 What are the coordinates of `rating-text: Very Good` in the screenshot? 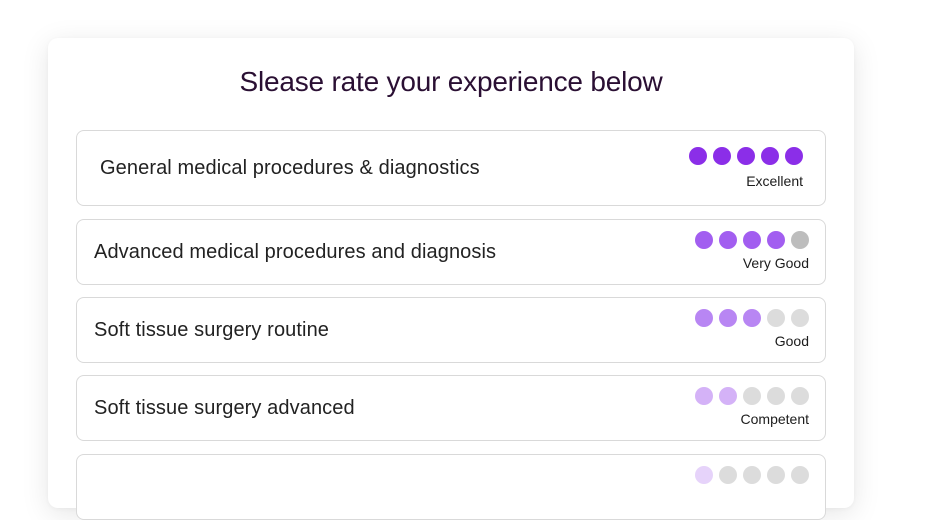 It's located at (775, 263).